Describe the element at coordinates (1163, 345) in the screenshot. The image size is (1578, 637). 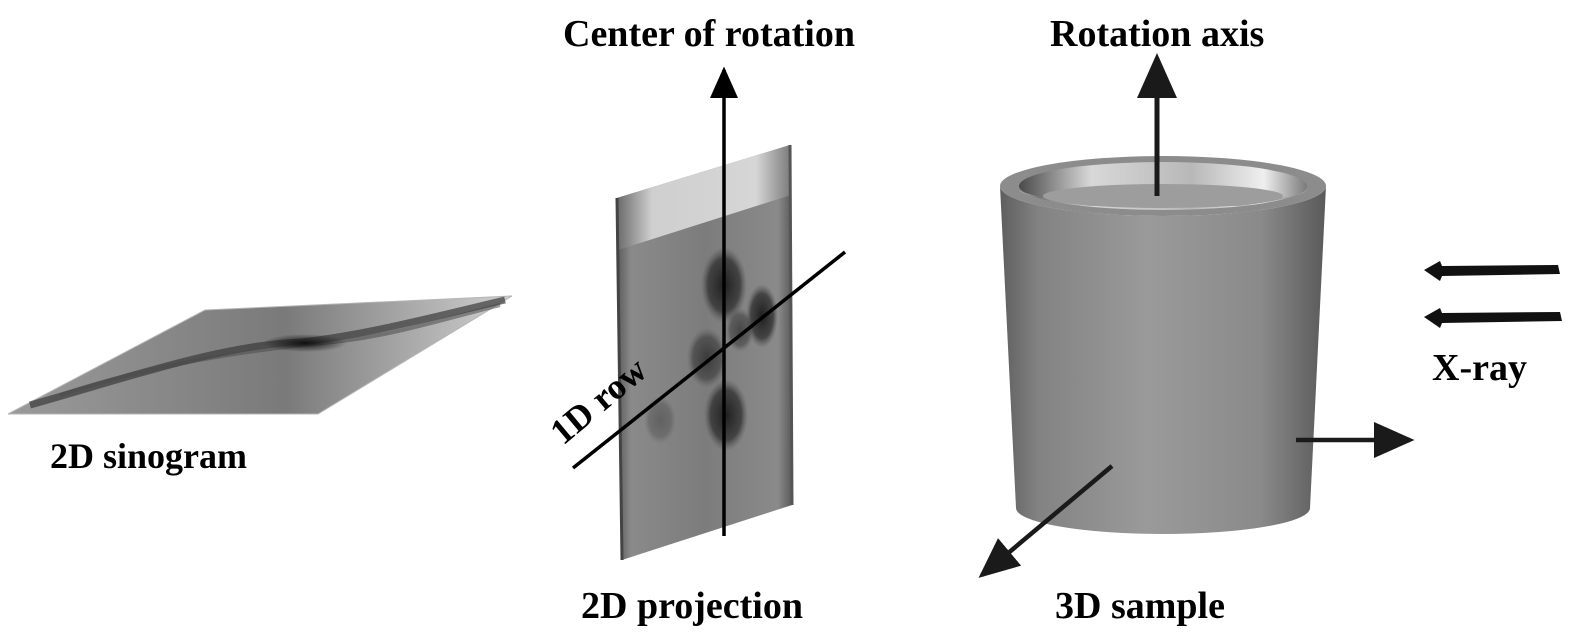
I see `sample-cylinder` at that location.